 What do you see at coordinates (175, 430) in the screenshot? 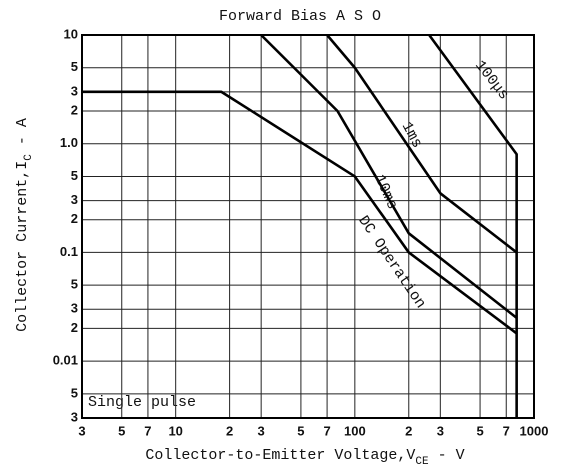
I see `x-tick-label: 10` at bounding box center [175, 430].